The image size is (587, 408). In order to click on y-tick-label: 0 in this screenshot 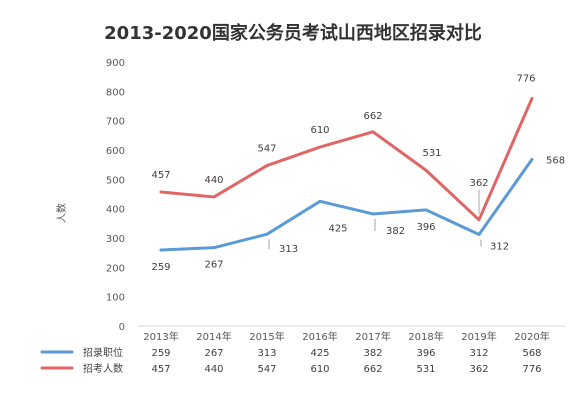, I will do `click(122, 327)`.